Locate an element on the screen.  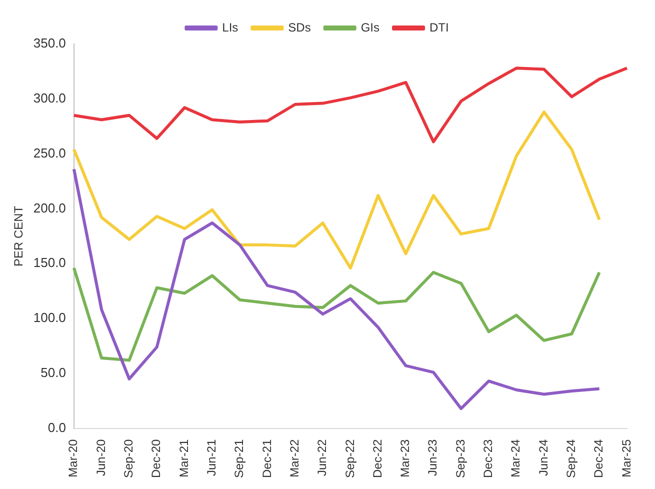
x-tick-label: Sep-24 is located at coordinates (571, 458).